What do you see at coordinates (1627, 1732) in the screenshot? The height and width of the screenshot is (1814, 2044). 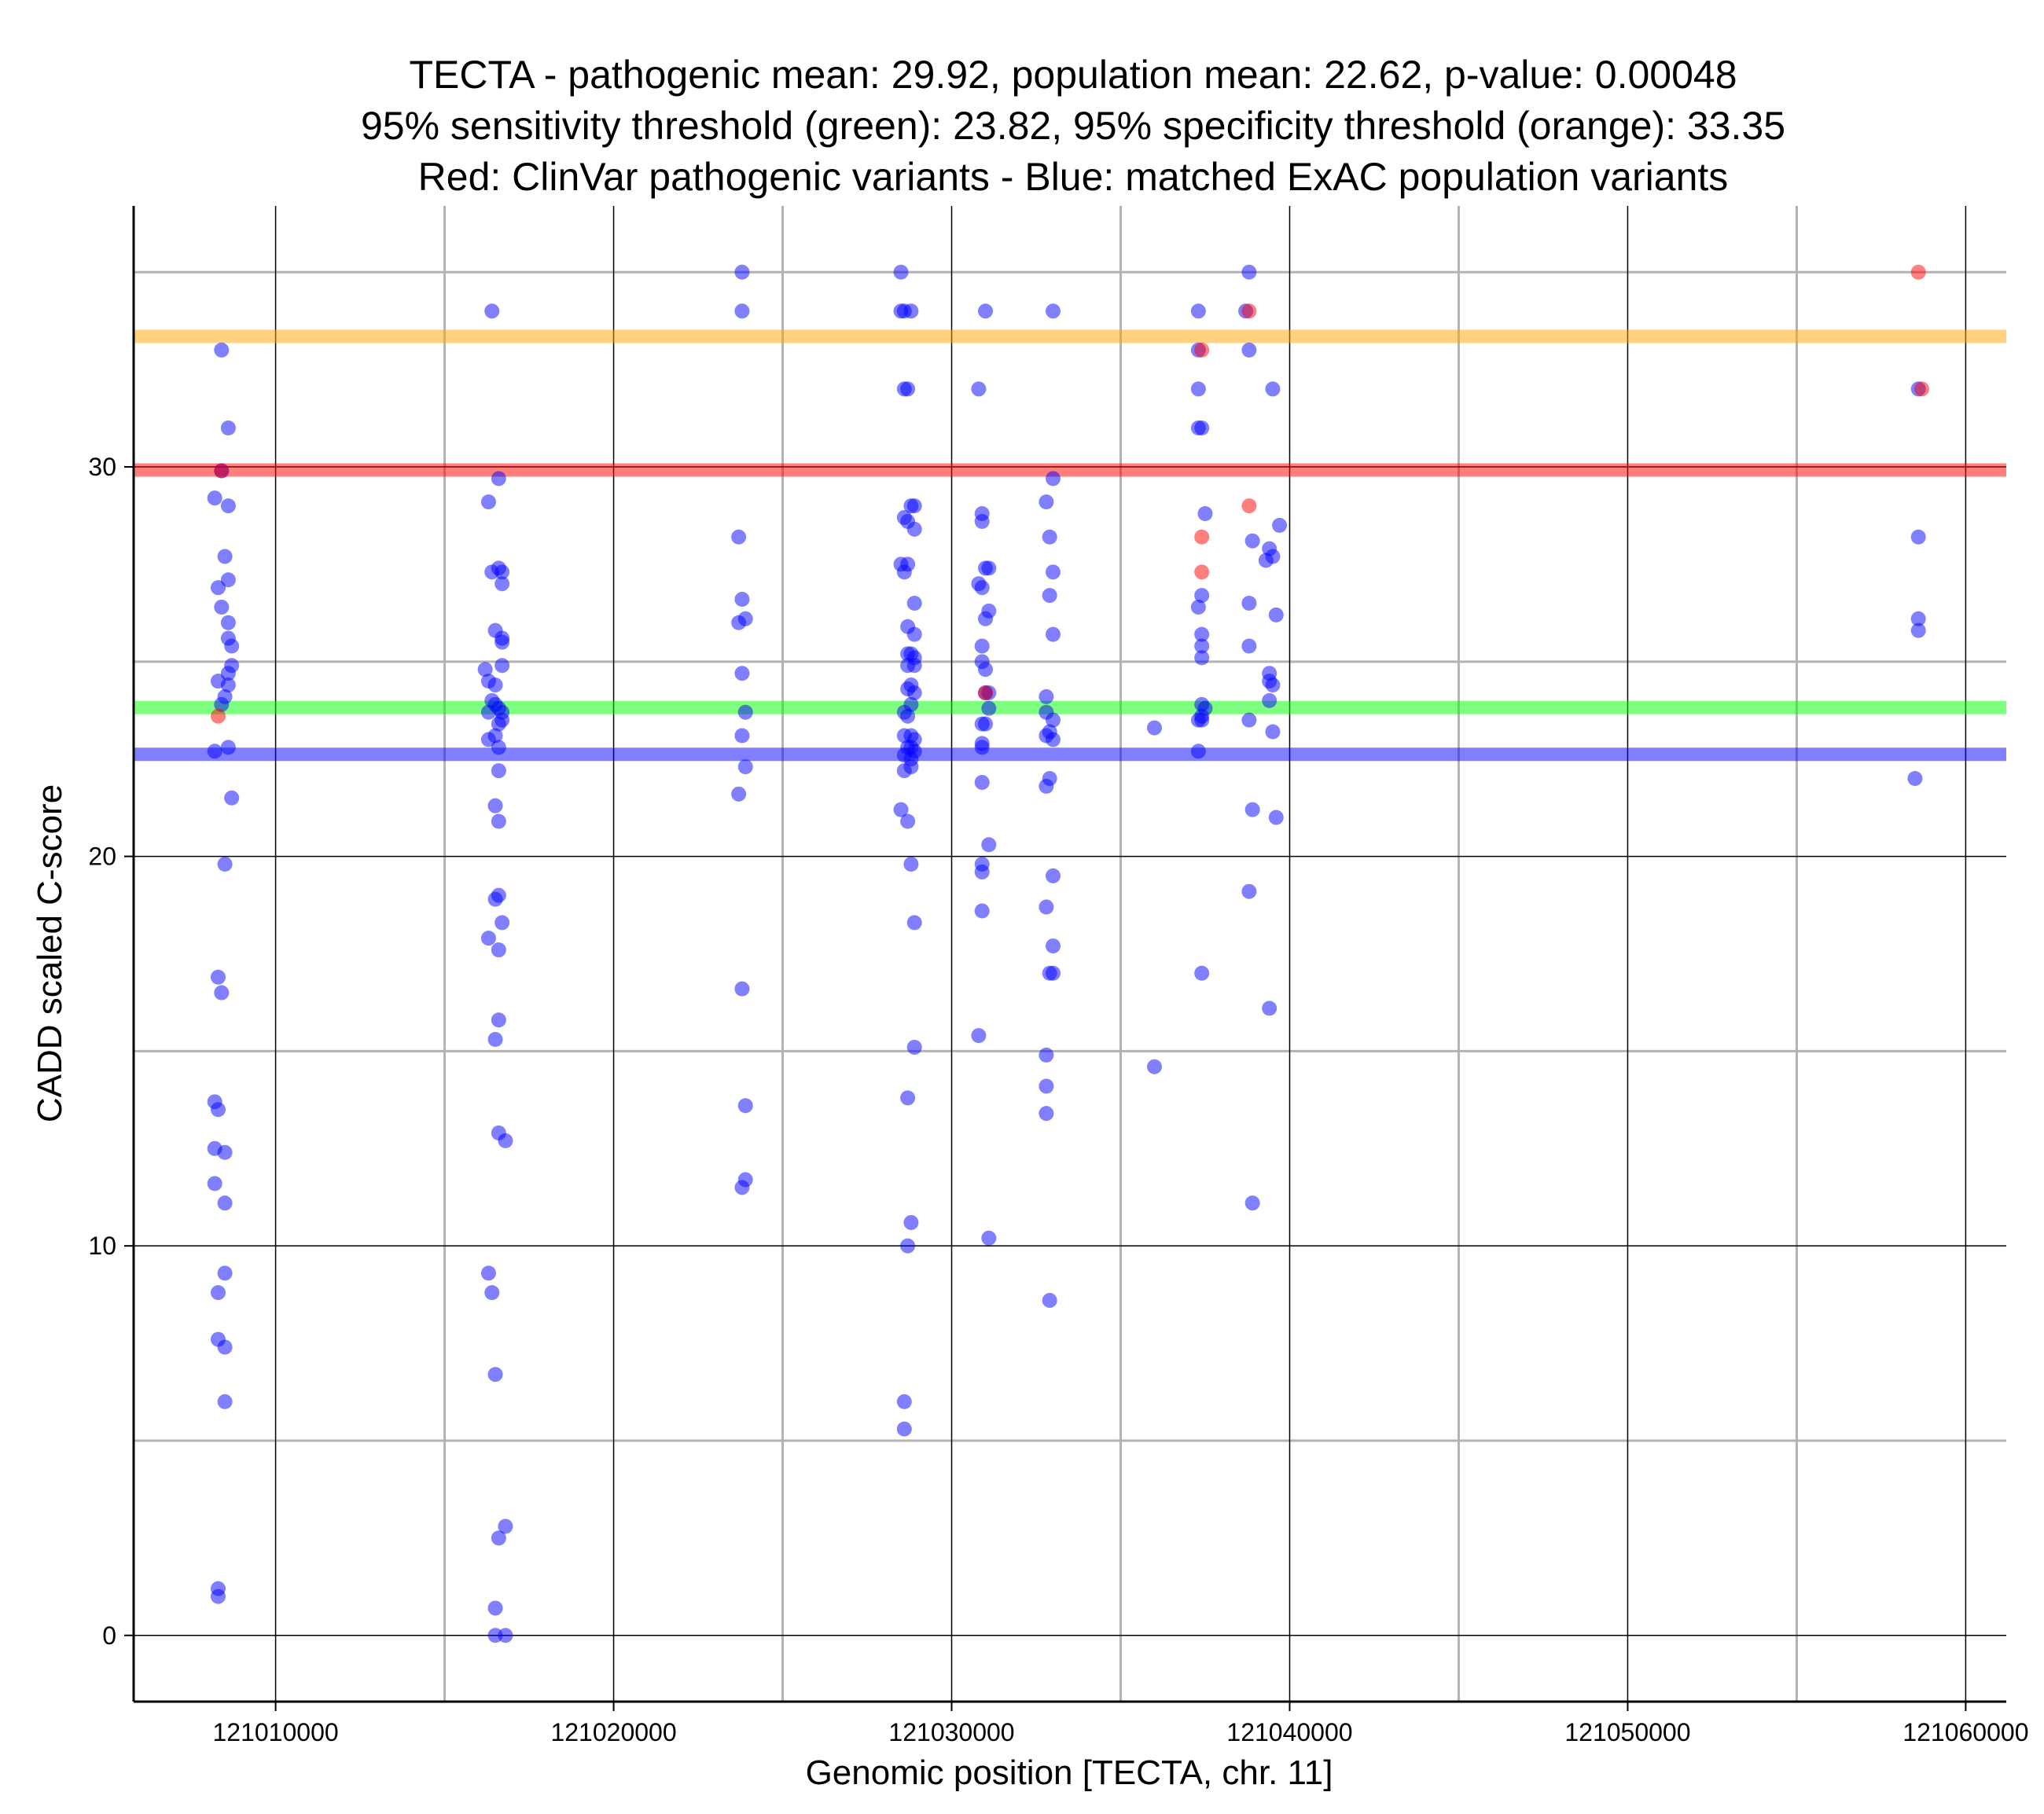 I see `x-tick-label-4: 121050000` at bounding box center [1627, 1732].